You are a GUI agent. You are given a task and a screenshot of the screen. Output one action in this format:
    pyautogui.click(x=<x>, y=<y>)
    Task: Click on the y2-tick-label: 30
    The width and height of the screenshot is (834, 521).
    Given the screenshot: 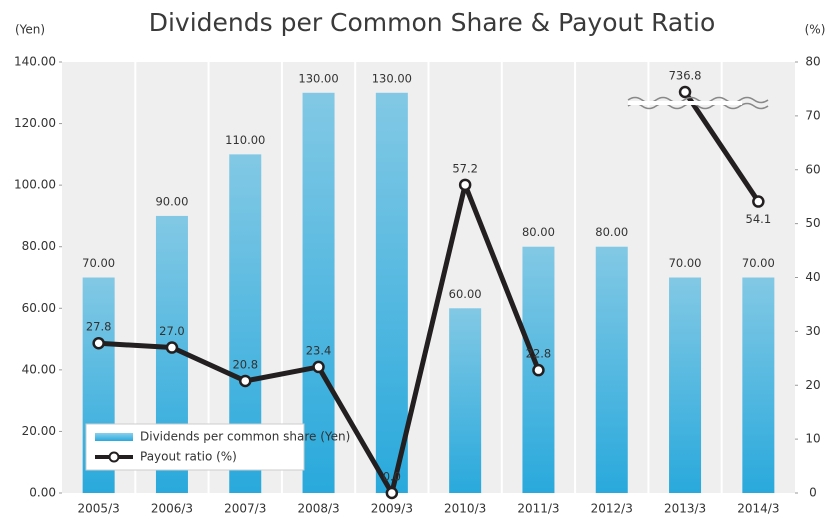 What is the action you would take?
    pyautogui.click(x=812, y=331)
    